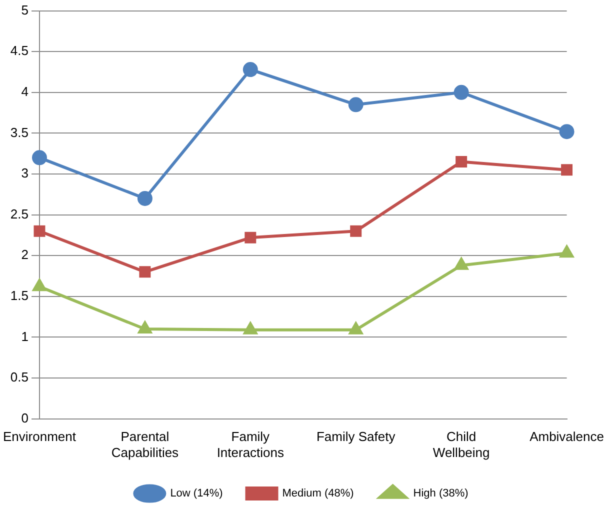 This screenshot has width=607, height=513. Describe the element at coordinates (39, 436) in the screenshot. I see `x-tick-label: Environment` at that location.